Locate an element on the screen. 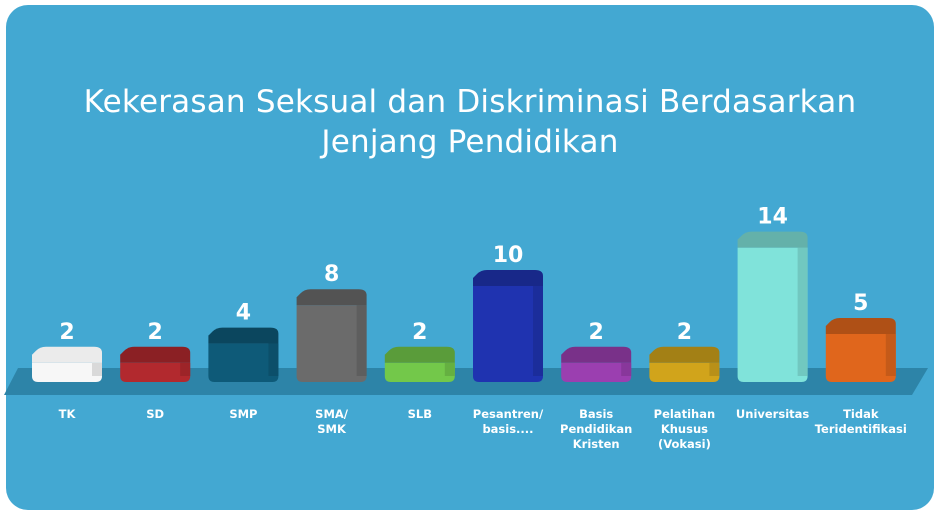 This screenshot has height=515, width=940. value-label-5: 2 is located at coordinates (419, 332).